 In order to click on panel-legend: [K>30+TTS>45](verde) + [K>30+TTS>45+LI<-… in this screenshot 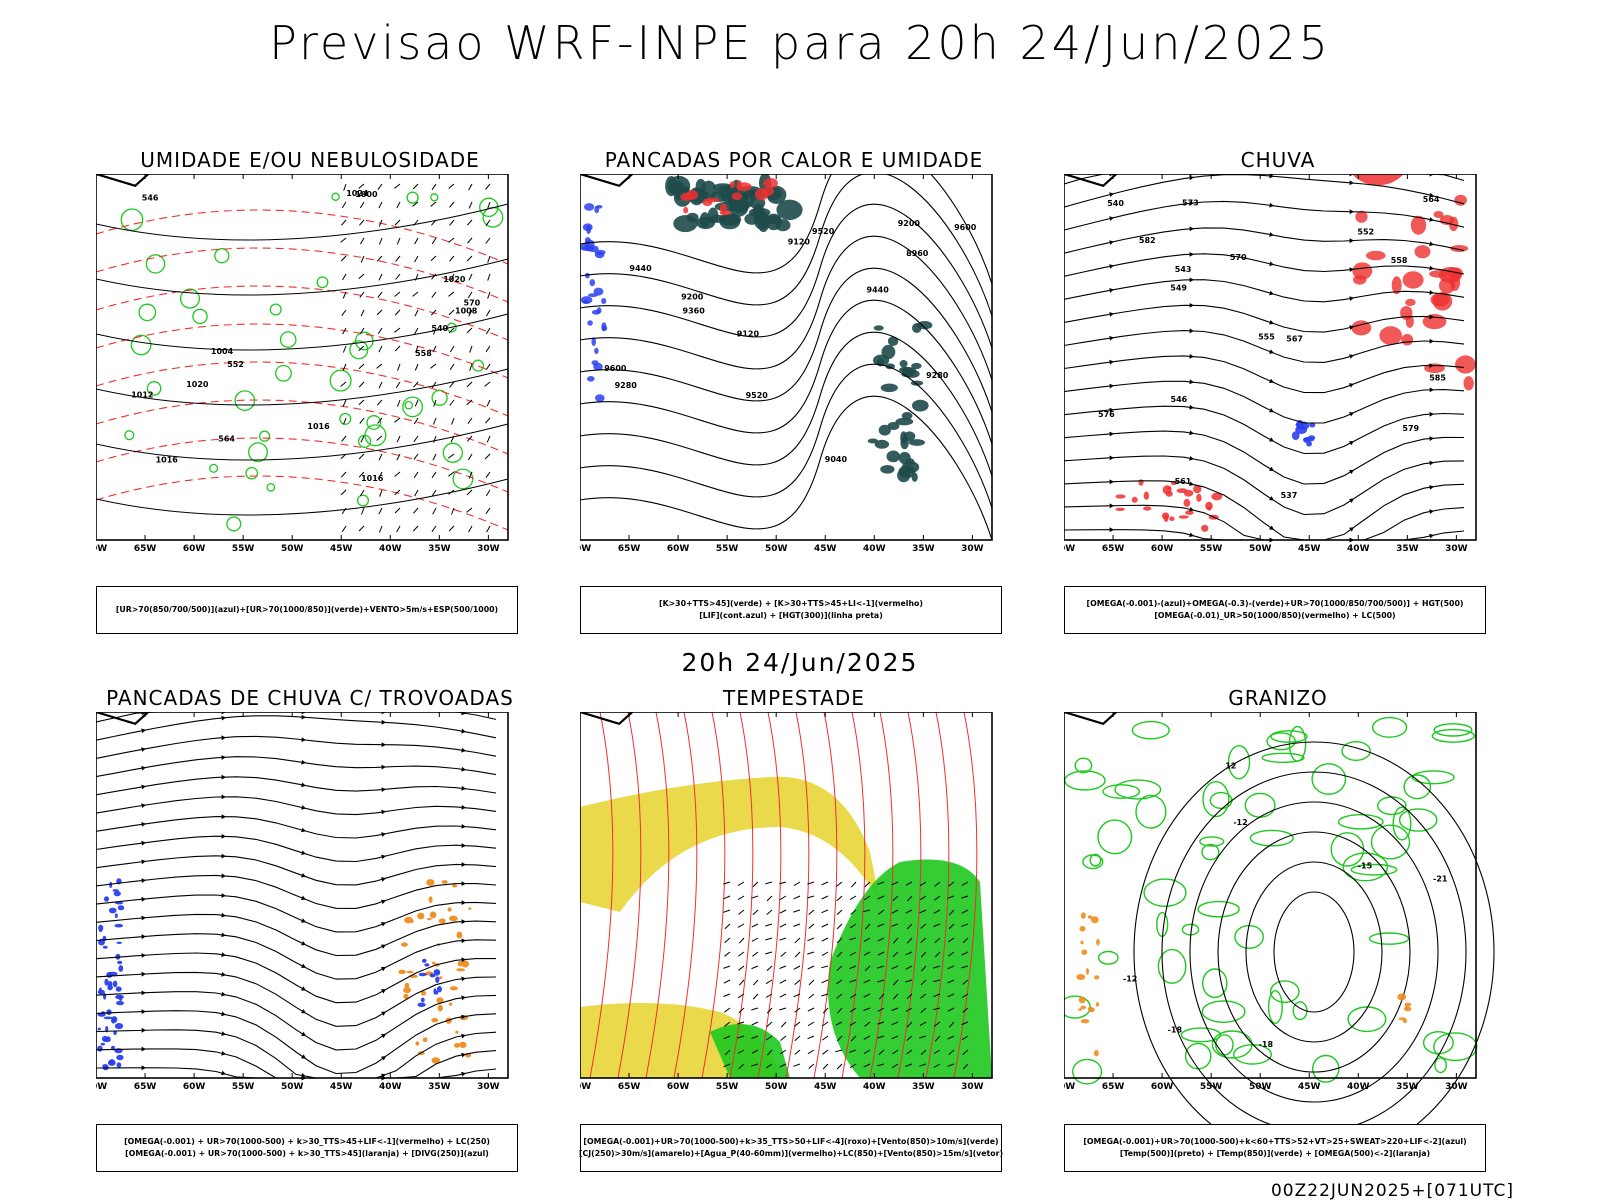, I will do `click(791, 610)`.